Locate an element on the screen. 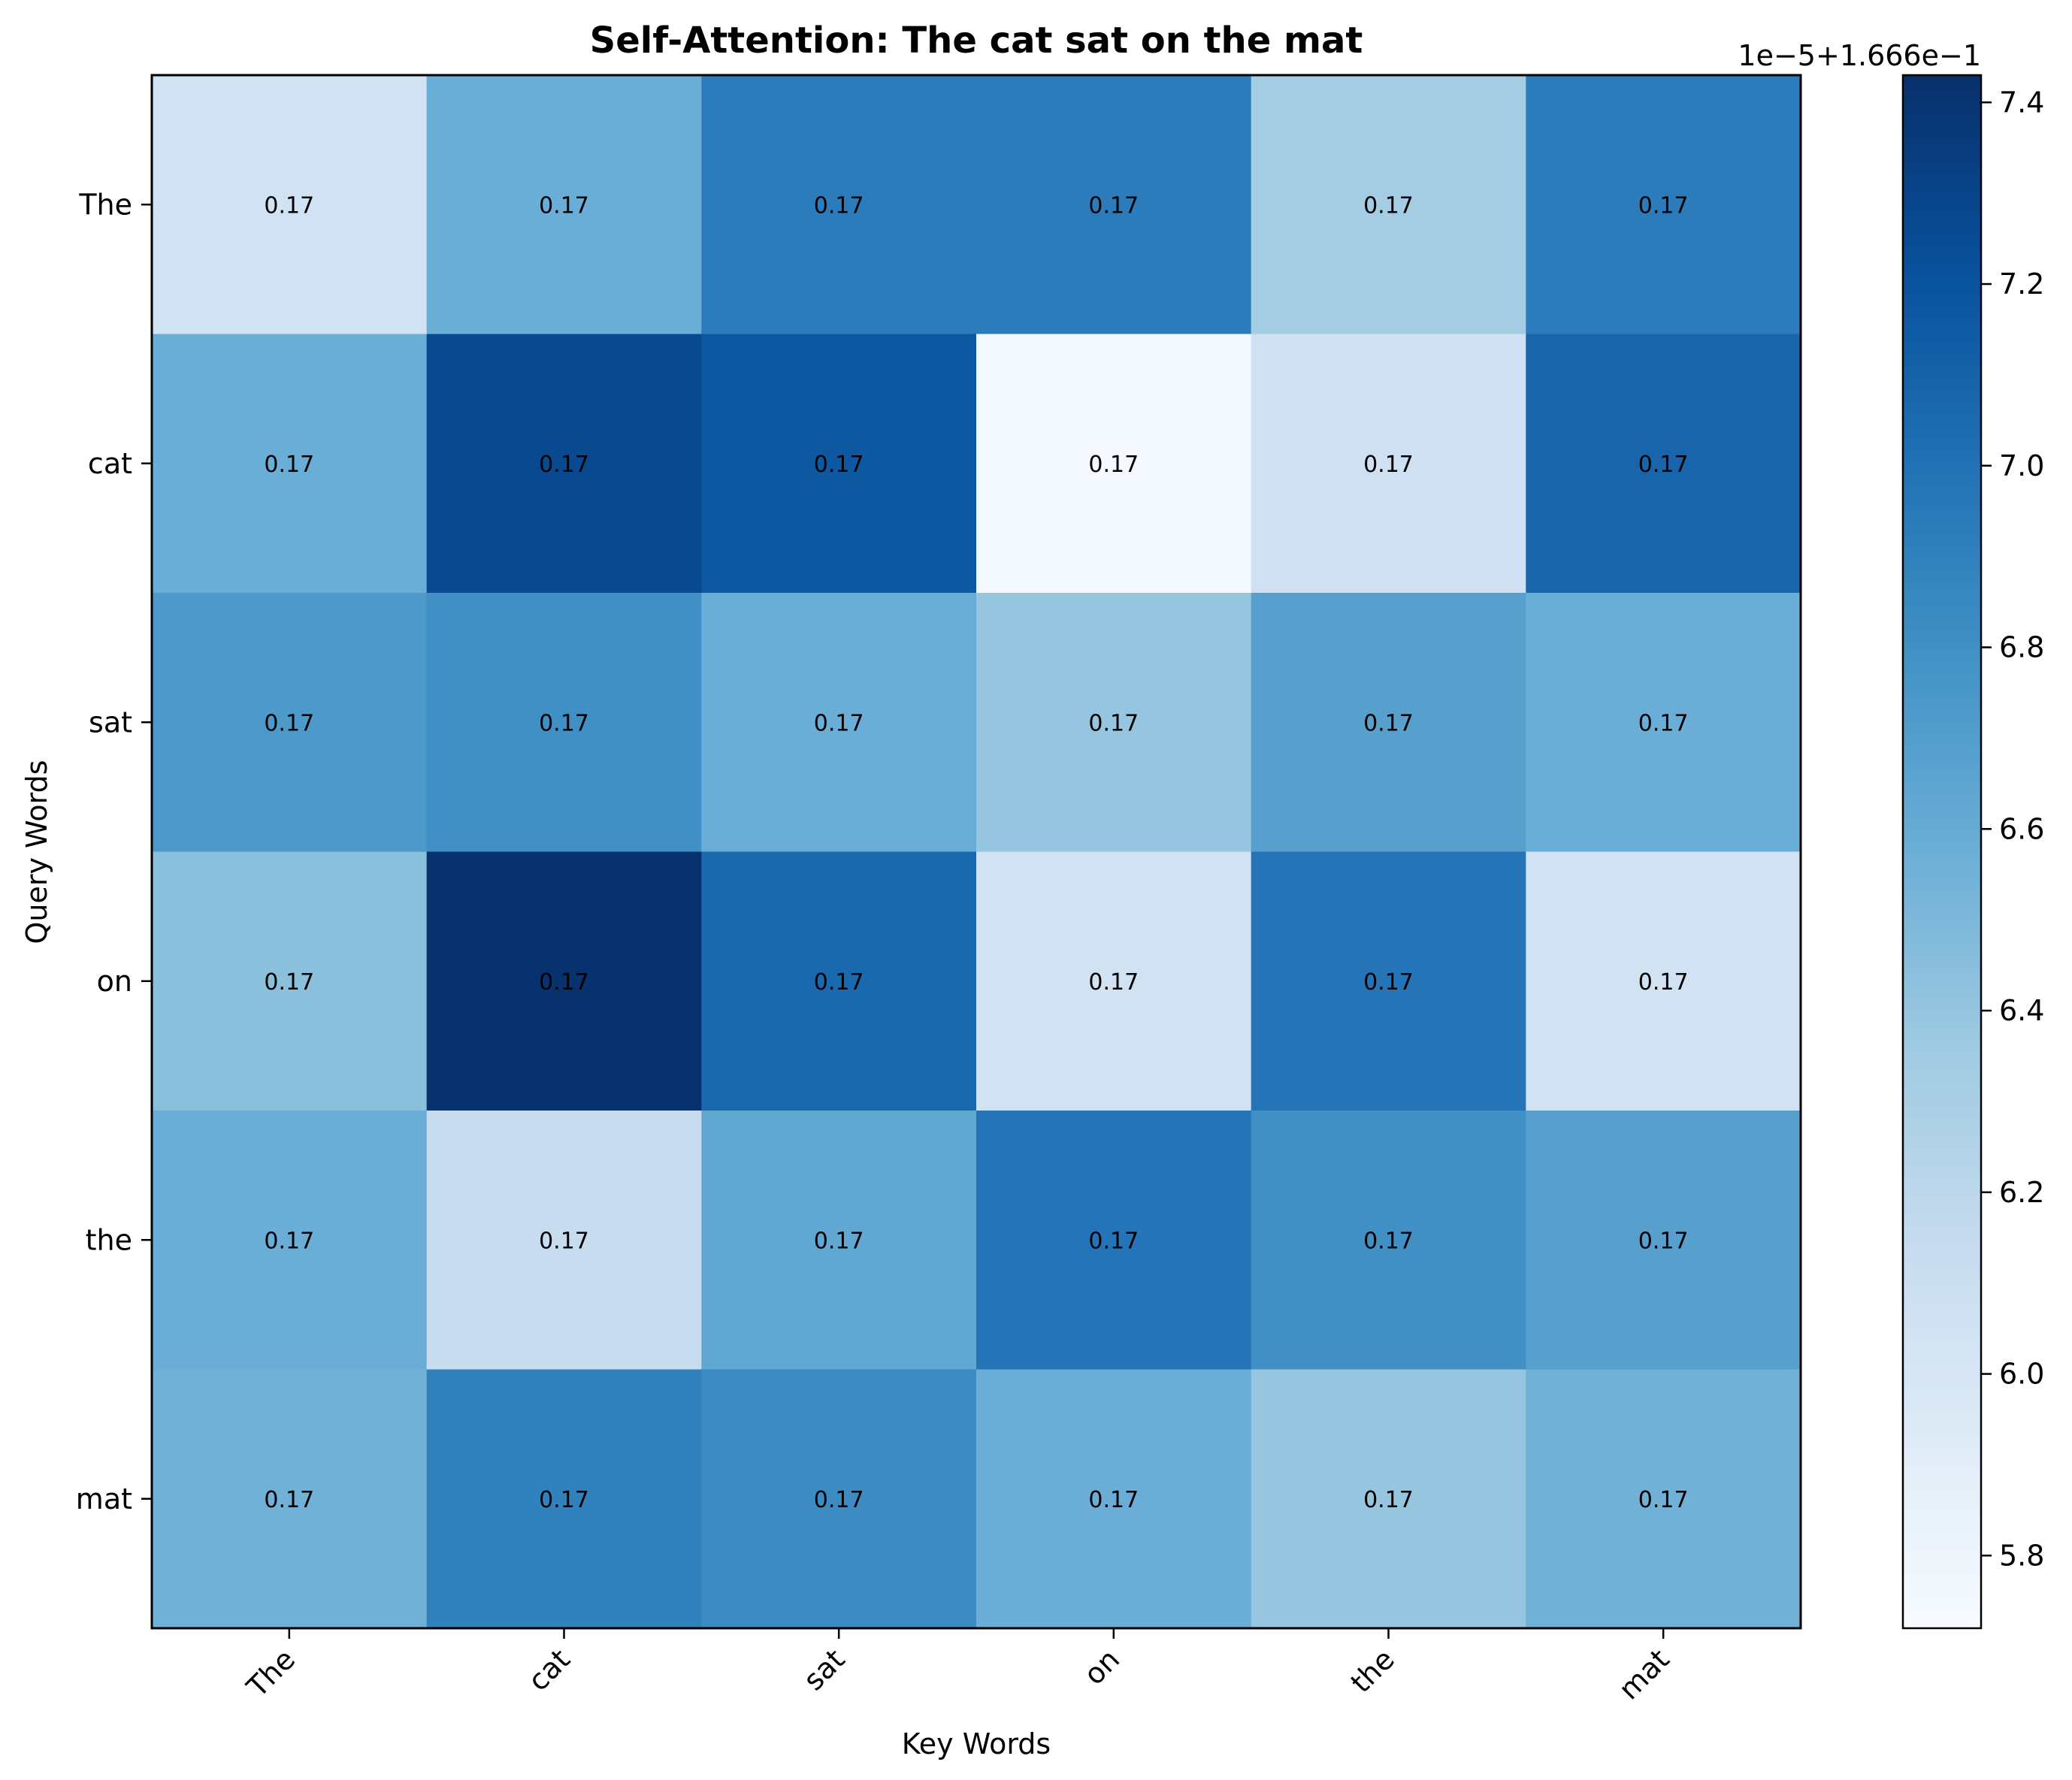  y-axis-ticks: The cat sat on the mat is located at coordinates (114, 852).